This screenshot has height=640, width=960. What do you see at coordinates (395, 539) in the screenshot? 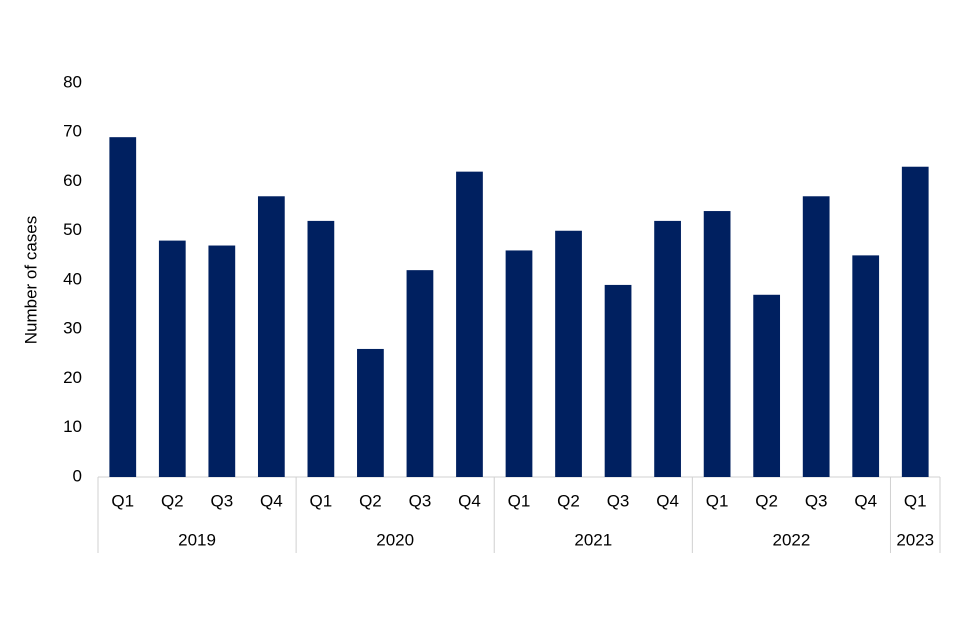
I see `group-label: 2020` at bounding box center [395, 539].